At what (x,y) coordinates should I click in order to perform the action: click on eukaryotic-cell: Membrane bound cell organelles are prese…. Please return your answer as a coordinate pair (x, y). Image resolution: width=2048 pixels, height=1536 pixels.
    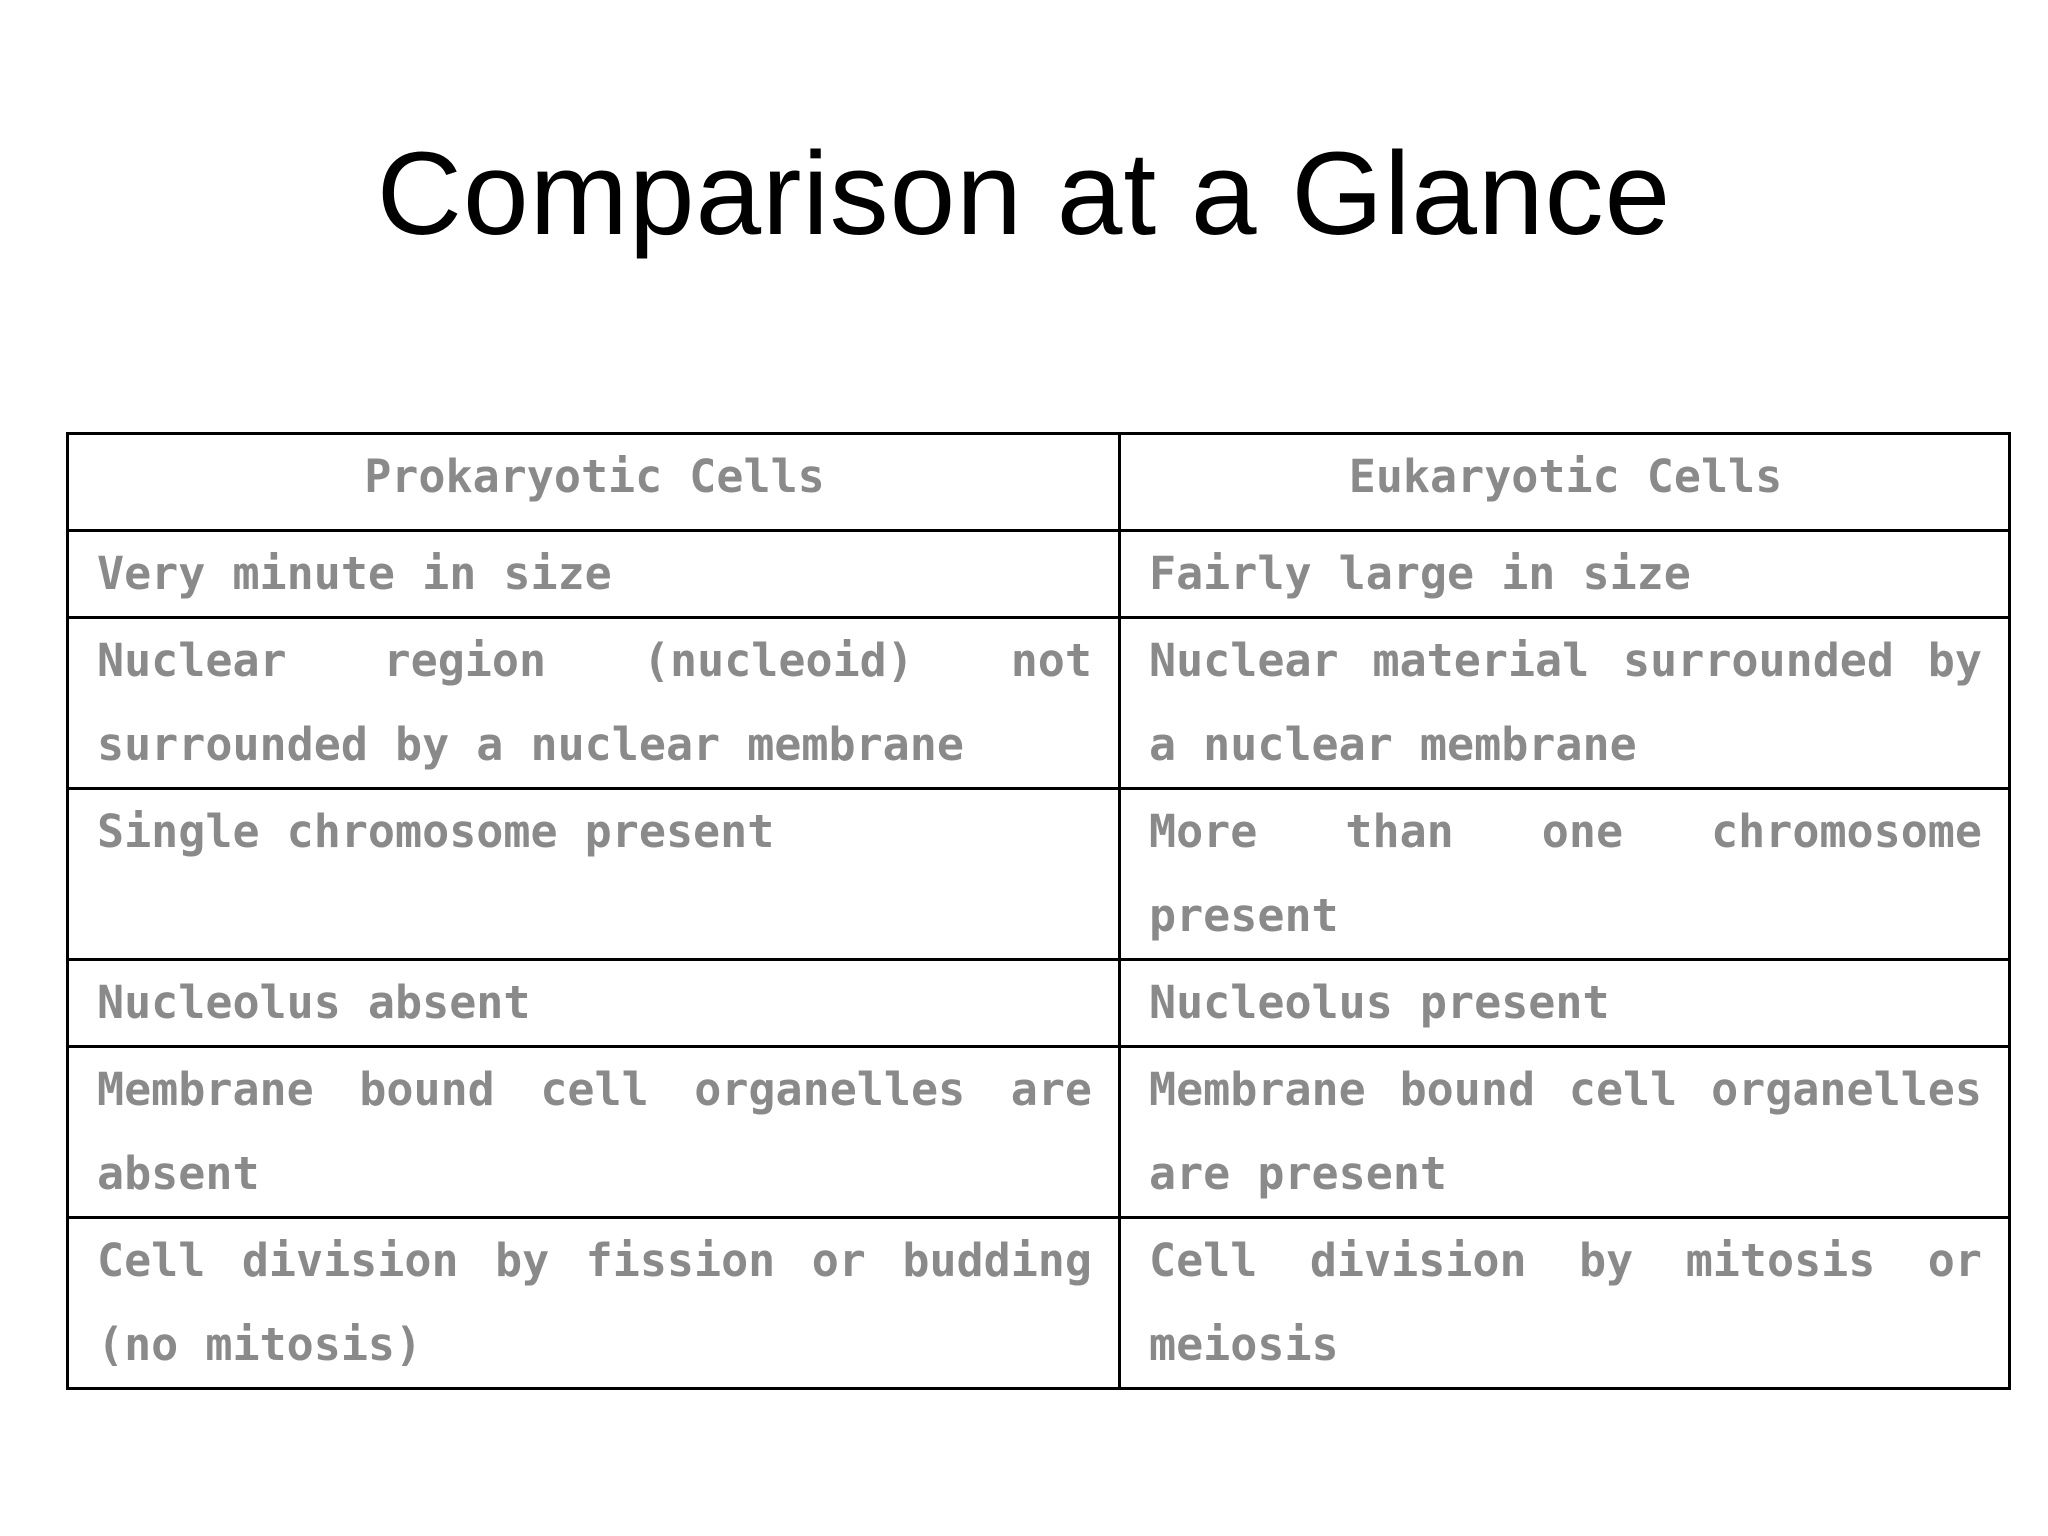
    Looking at the image, I should click on (1564, 1132).